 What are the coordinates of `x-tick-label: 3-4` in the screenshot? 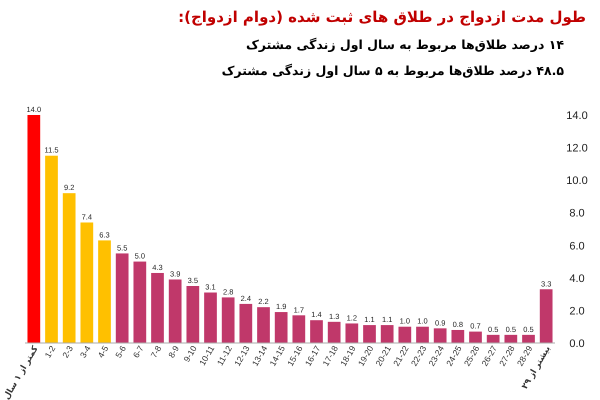 It's located at (85, 352).